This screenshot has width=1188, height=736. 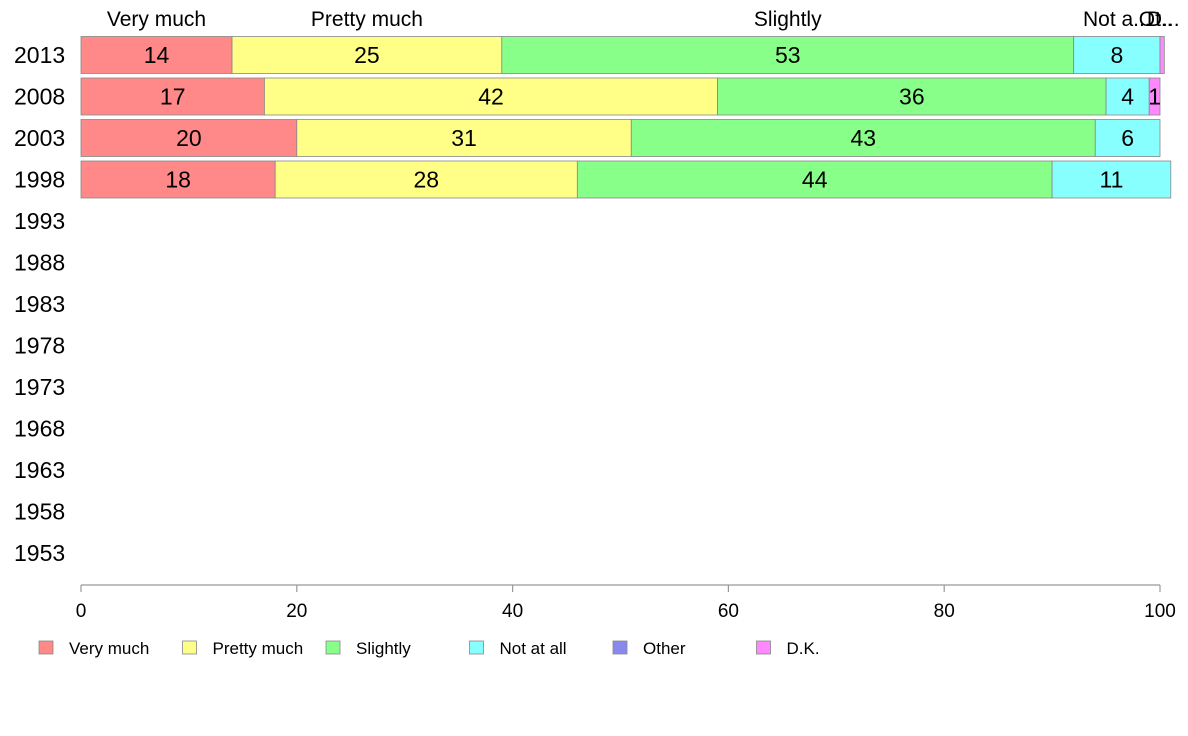 I want to click on year-label: 1958, so click(x=39, y=512).